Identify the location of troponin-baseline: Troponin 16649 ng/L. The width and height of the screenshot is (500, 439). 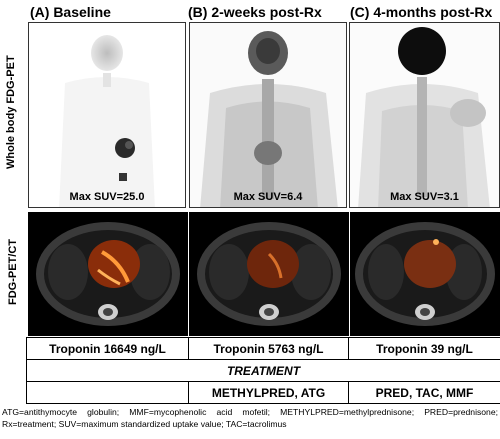
(107, 348).